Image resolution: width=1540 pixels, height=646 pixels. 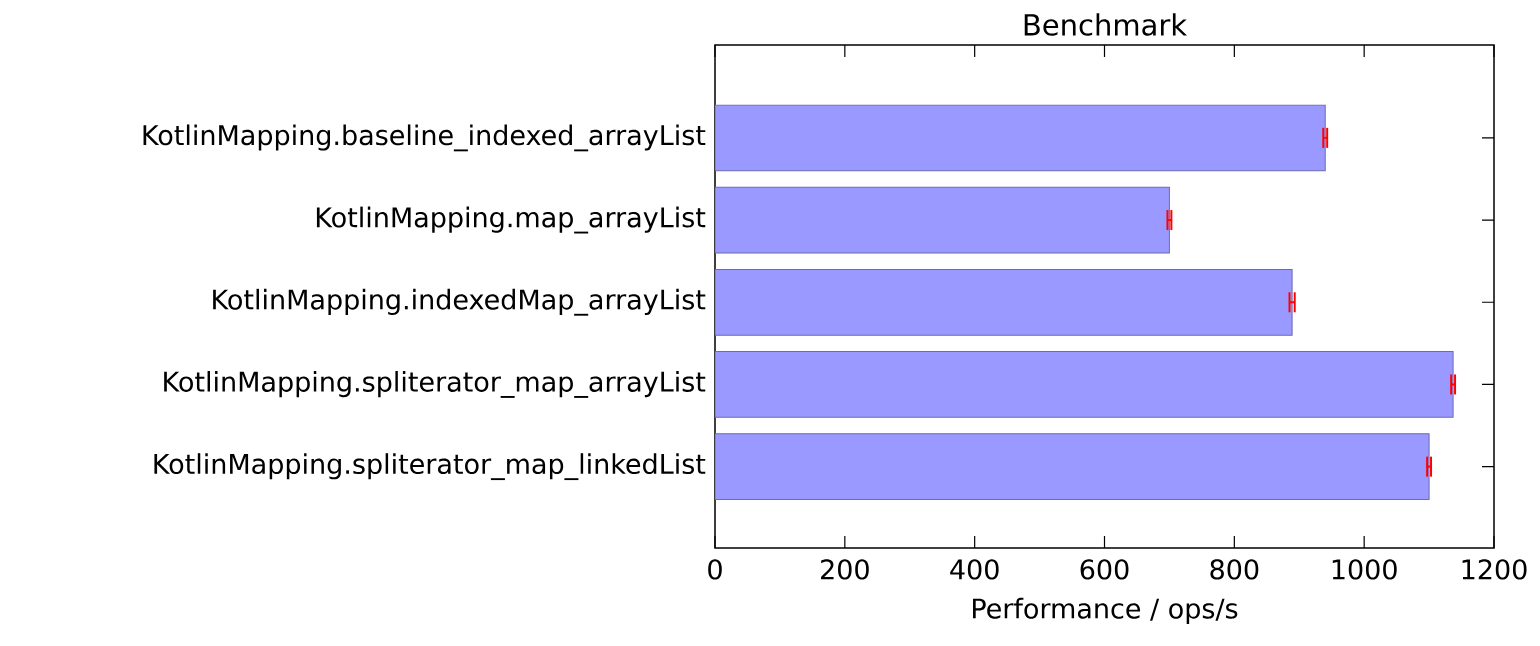 I want to click on x-tick-label: 800, so click(x=1234, y=569).